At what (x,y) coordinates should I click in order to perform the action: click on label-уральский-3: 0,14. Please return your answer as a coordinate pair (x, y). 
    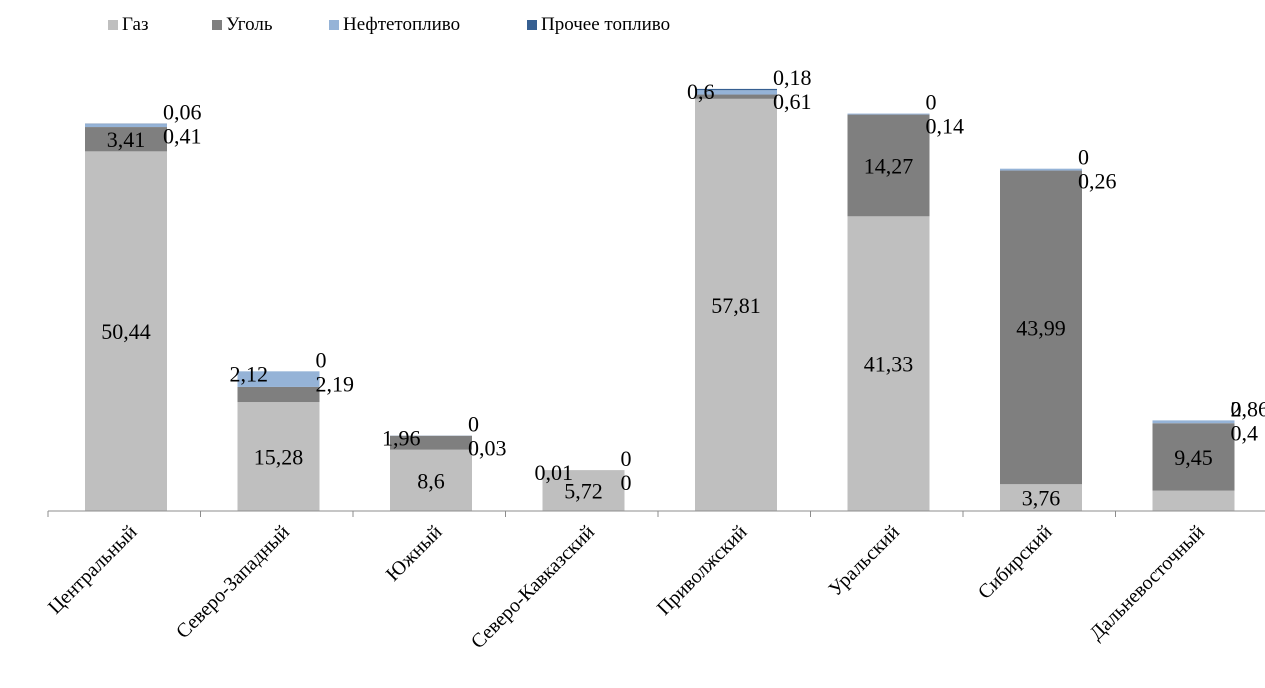
    Looking at the image, I should click on (945, 126).